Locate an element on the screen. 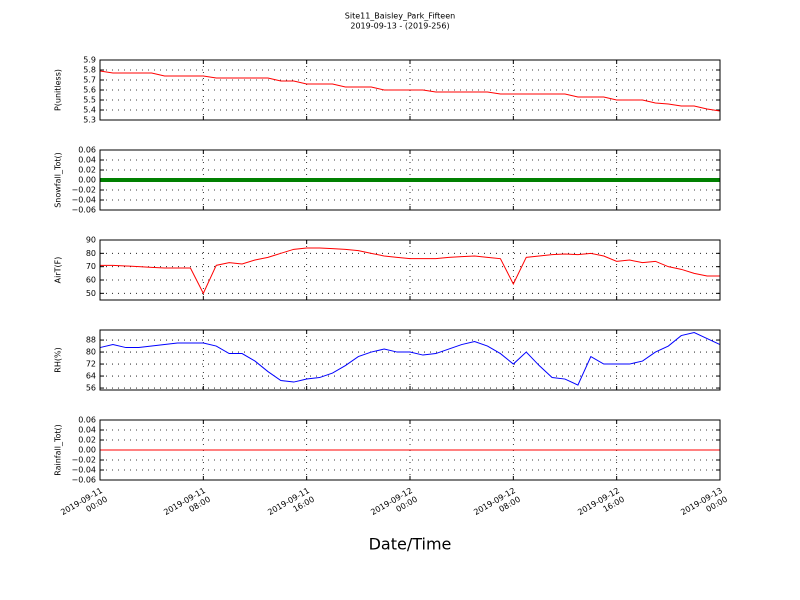 The width and height of the screenshot is (800, 600). x-axis-label: Date/Time is located at coordinates (410, 544).